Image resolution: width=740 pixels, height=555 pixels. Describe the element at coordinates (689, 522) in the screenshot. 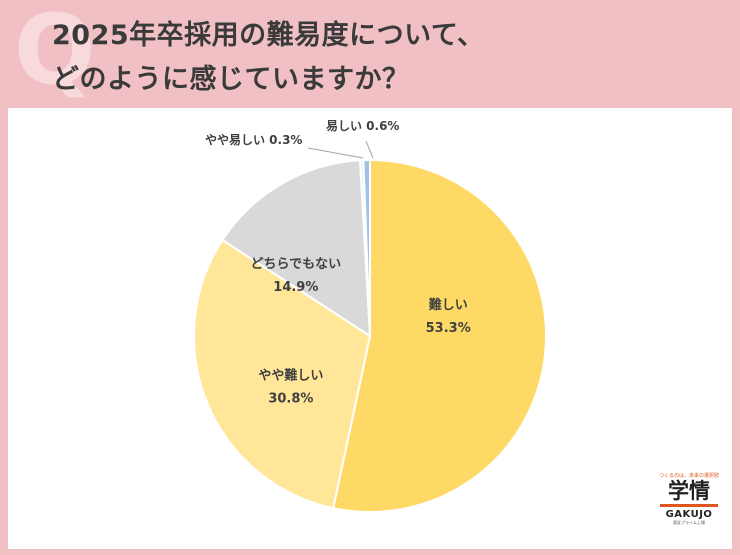

I see `logo-subline: 東証プライム上場` at that location.